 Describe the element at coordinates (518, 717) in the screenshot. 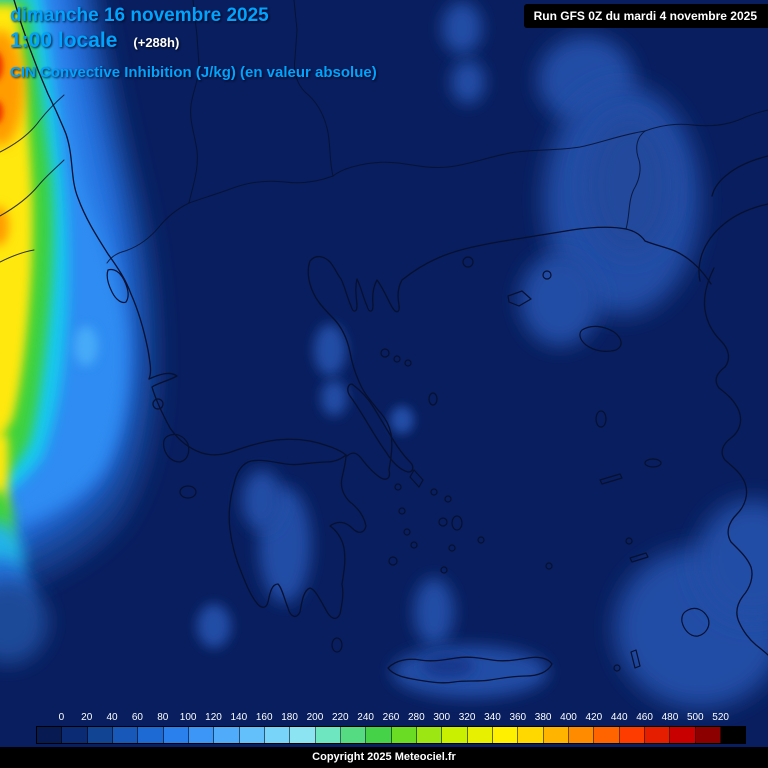

I see `legend-tick-label: 360` at that location.